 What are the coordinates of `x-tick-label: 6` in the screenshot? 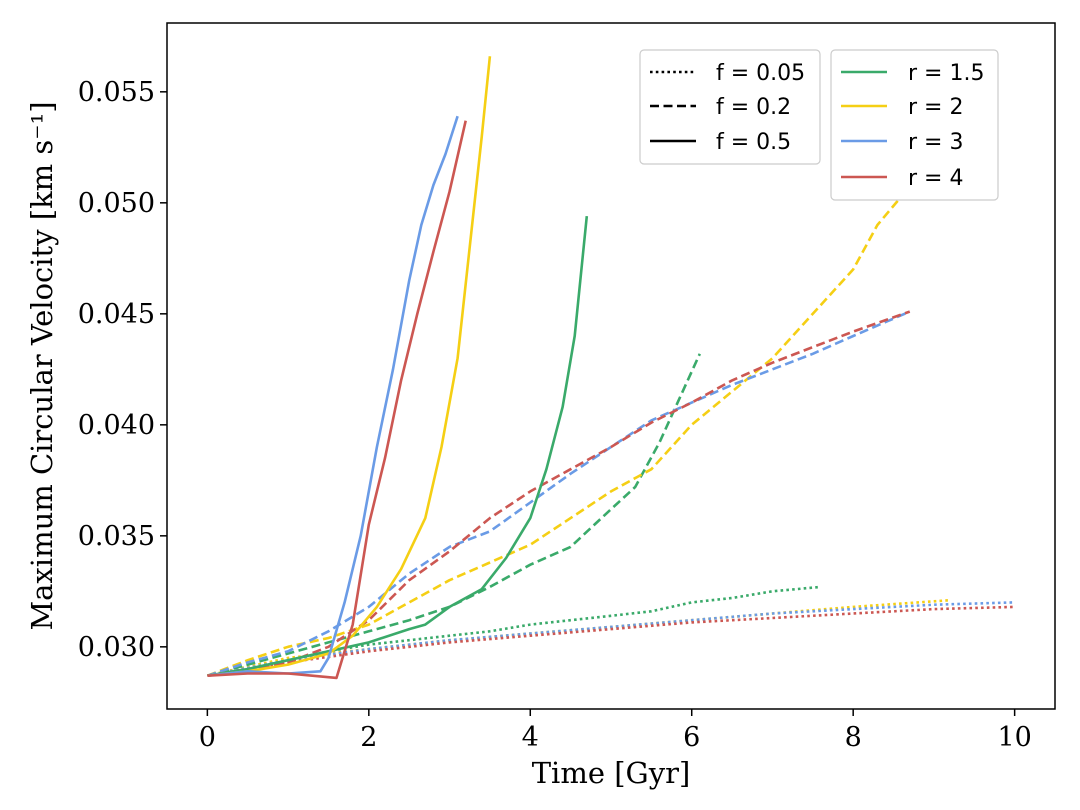 It's located at (691, 737).